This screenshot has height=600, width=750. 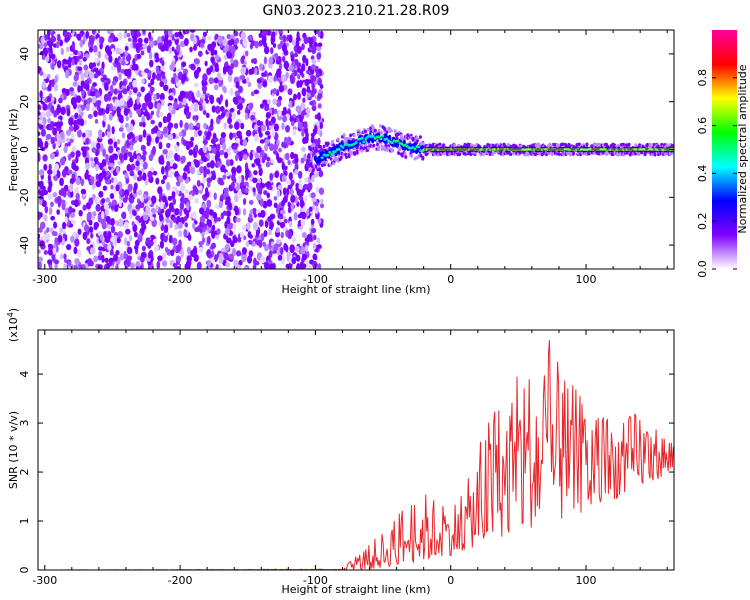 I want to click on snr-y-tick-label: 2, so click(x=24, y=472).